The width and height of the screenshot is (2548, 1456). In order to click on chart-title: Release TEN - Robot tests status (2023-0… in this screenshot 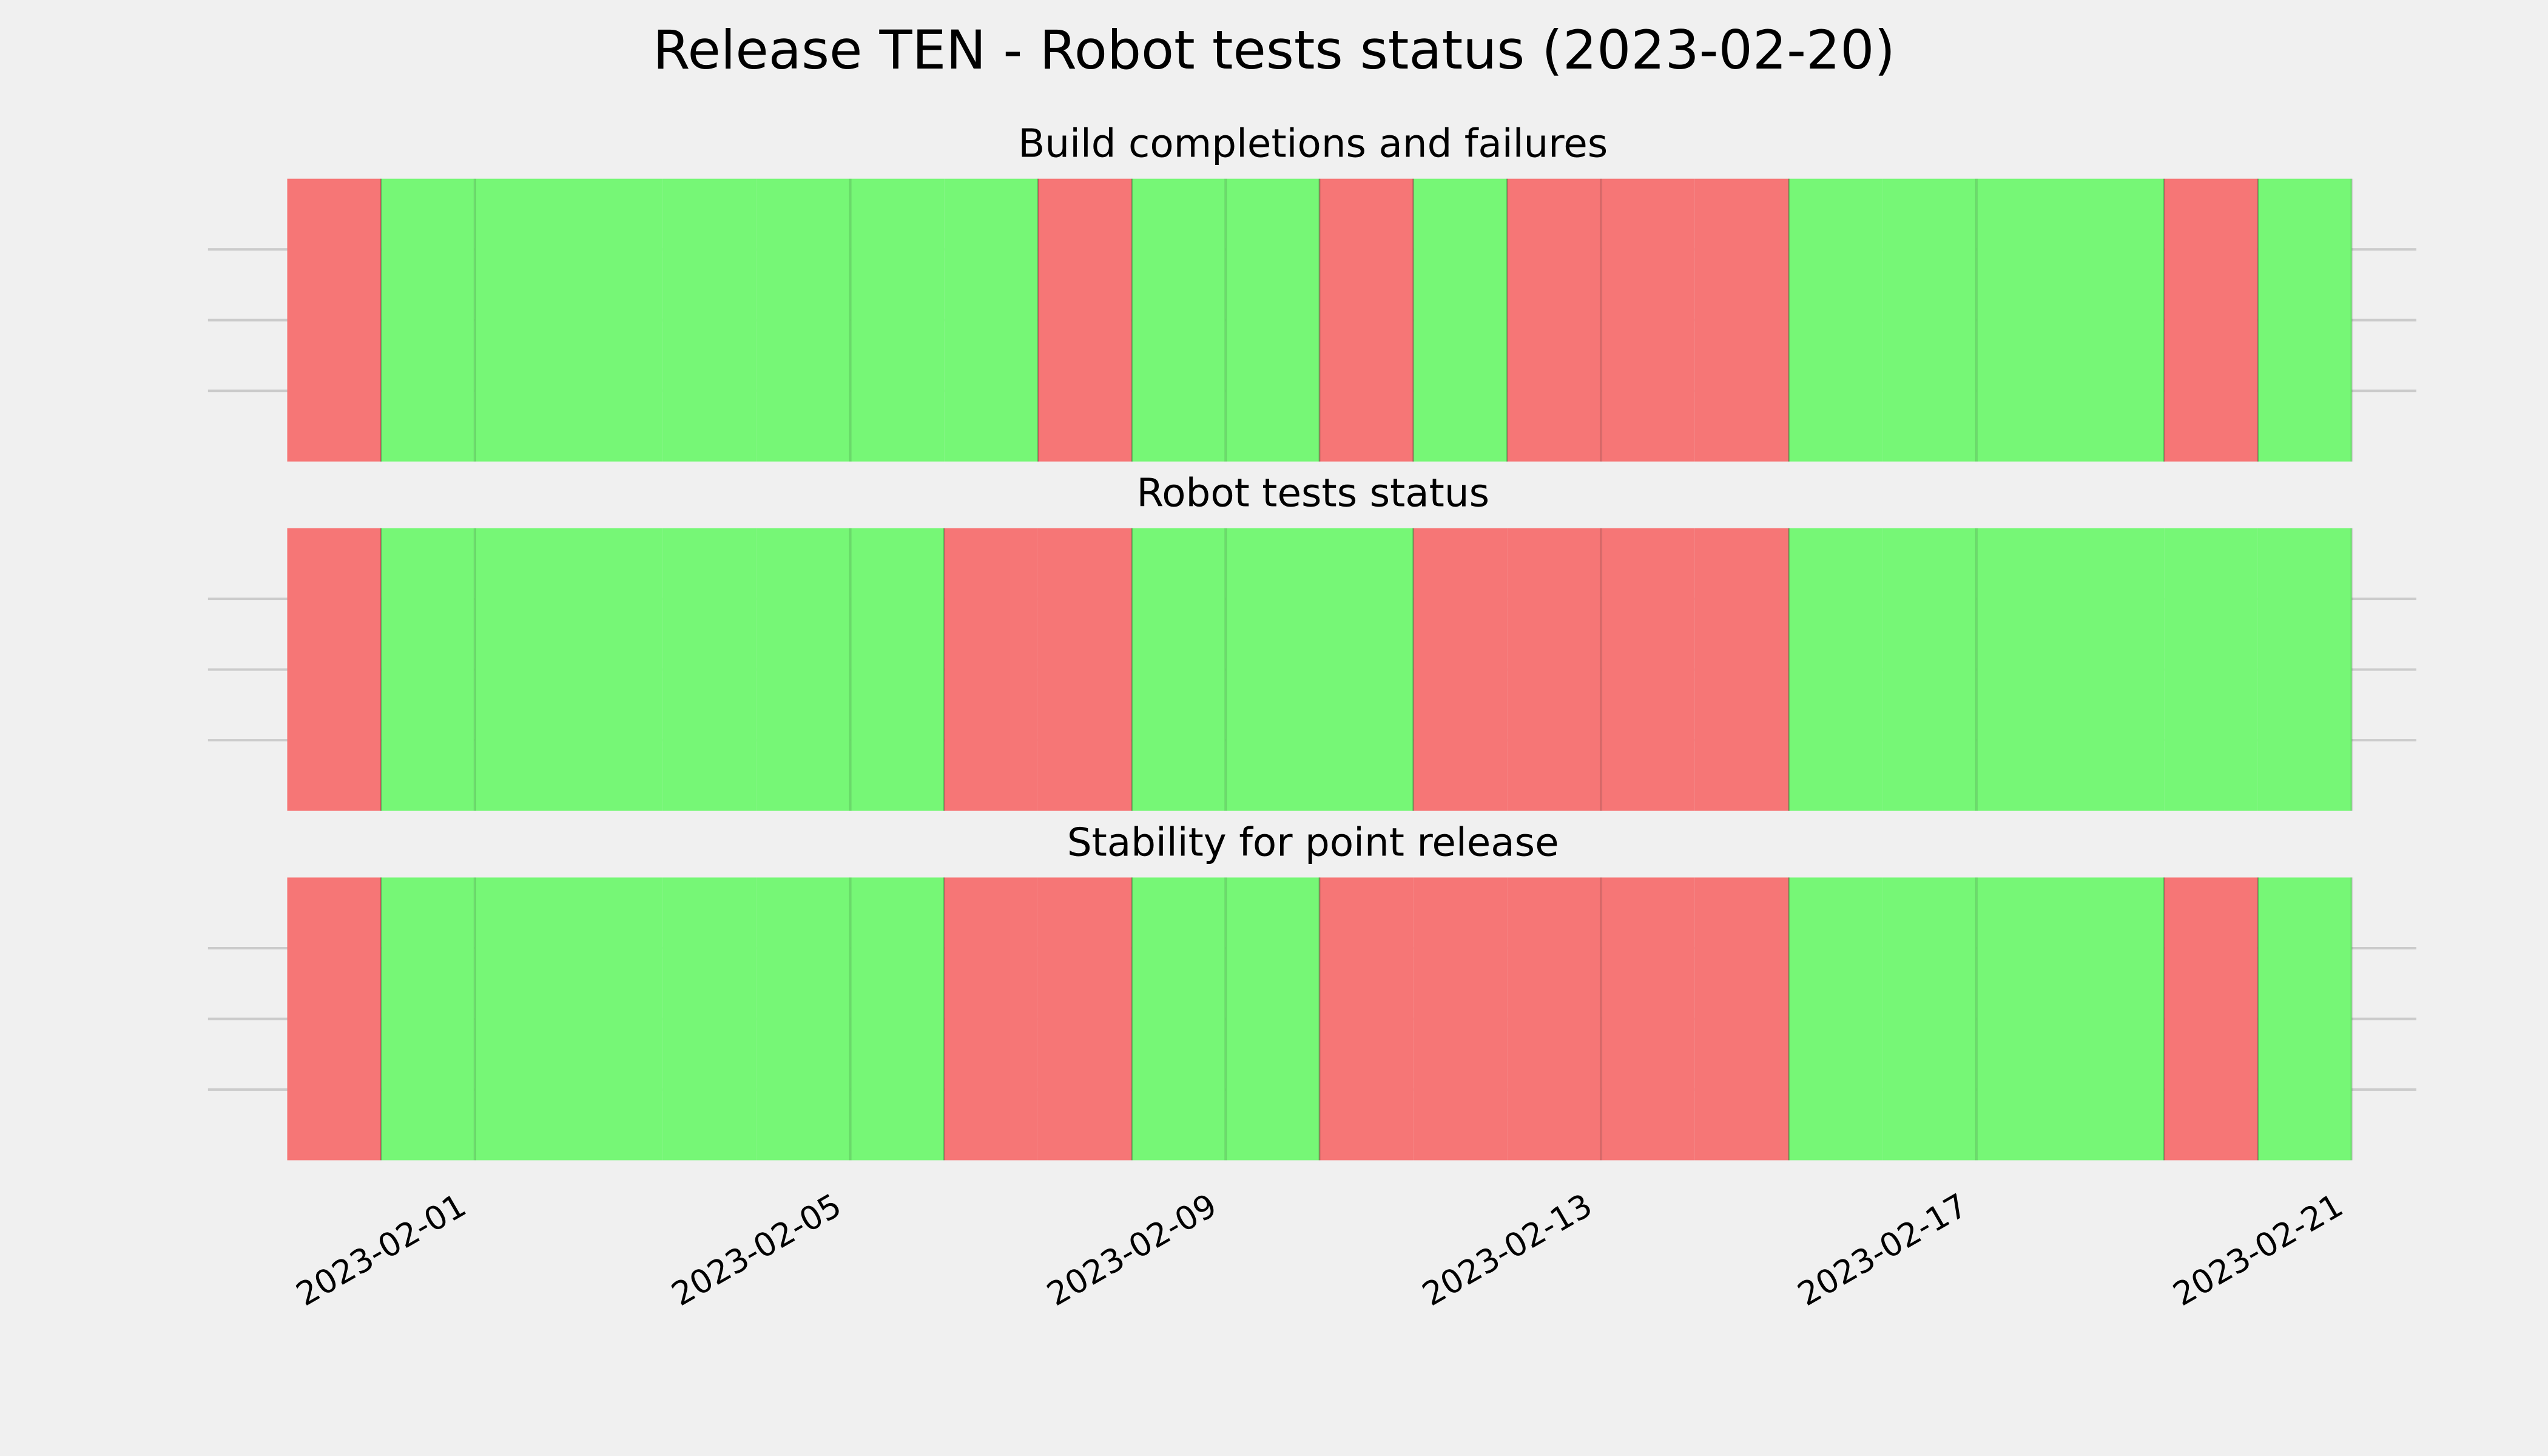, I will do `click(1274, 50)`.